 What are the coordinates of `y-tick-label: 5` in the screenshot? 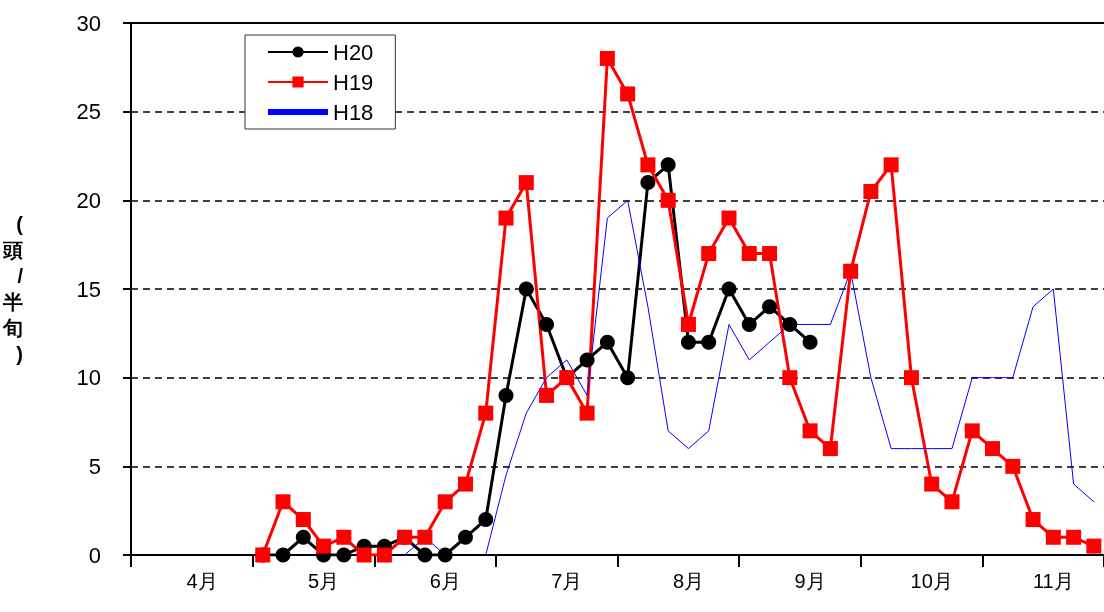 It's located at (94, 466).